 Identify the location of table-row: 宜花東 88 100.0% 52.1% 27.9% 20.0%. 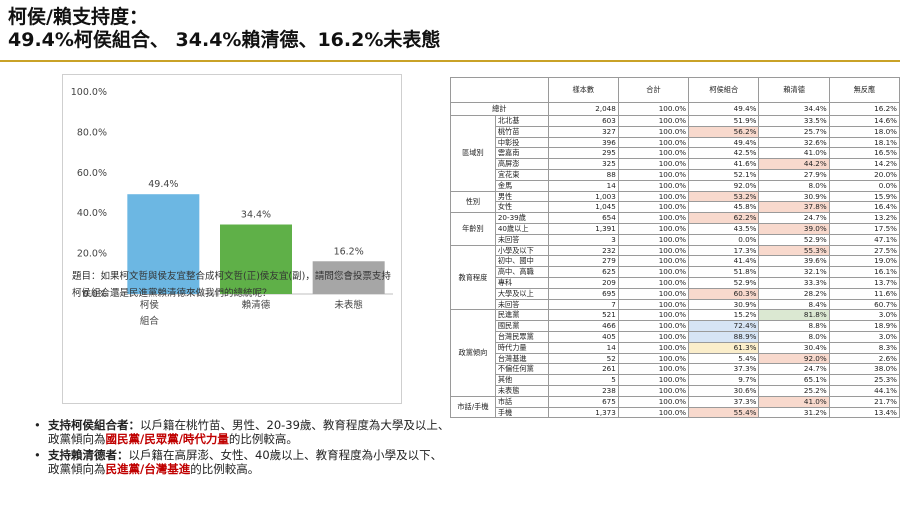
(675, 174).